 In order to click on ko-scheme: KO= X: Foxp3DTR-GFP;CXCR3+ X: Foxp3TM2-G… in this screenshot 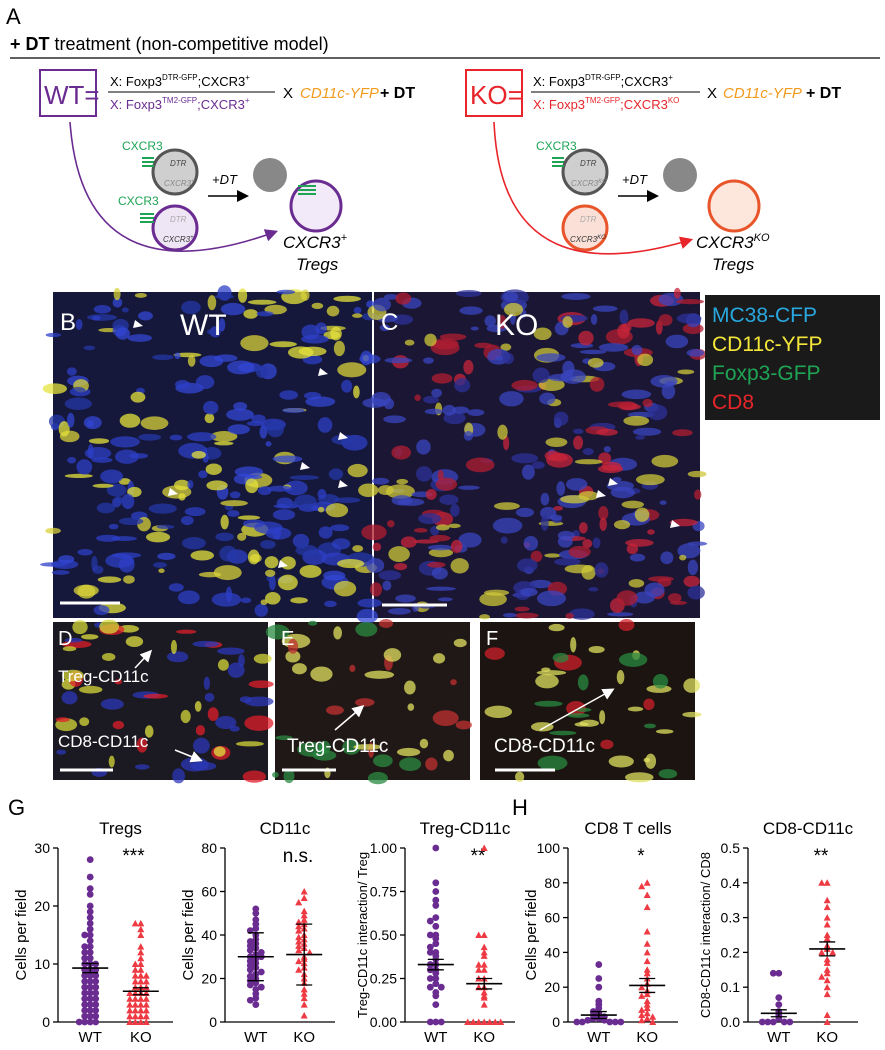, I will do `click(653, 171)`.